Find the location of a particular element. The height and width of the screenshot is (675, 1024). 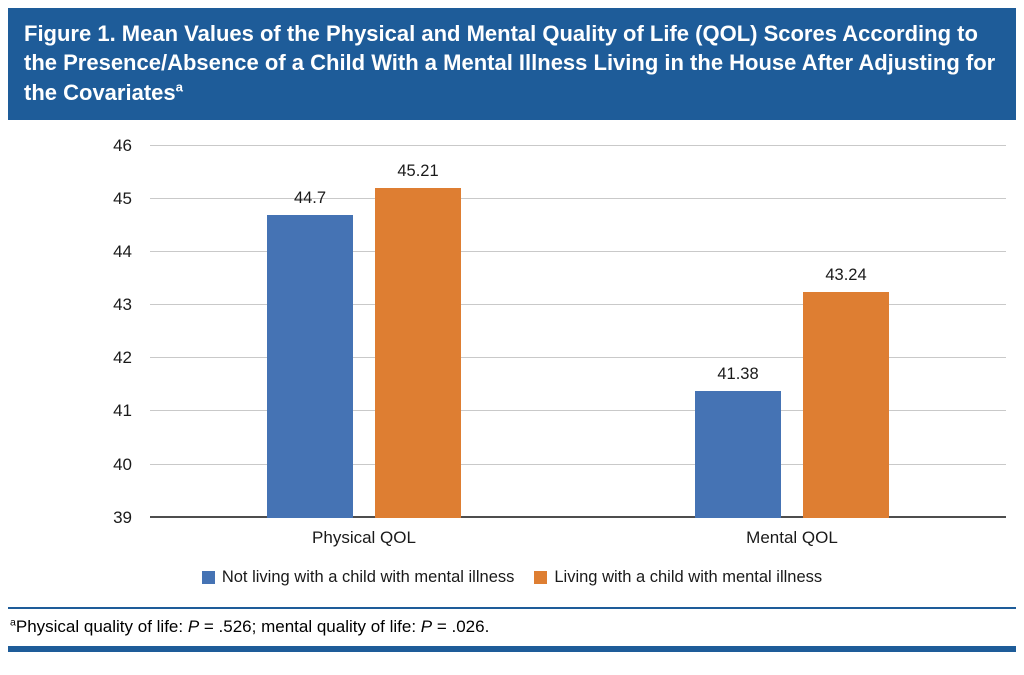

y-tick-label: 46 is located at coordinates (122, 145).